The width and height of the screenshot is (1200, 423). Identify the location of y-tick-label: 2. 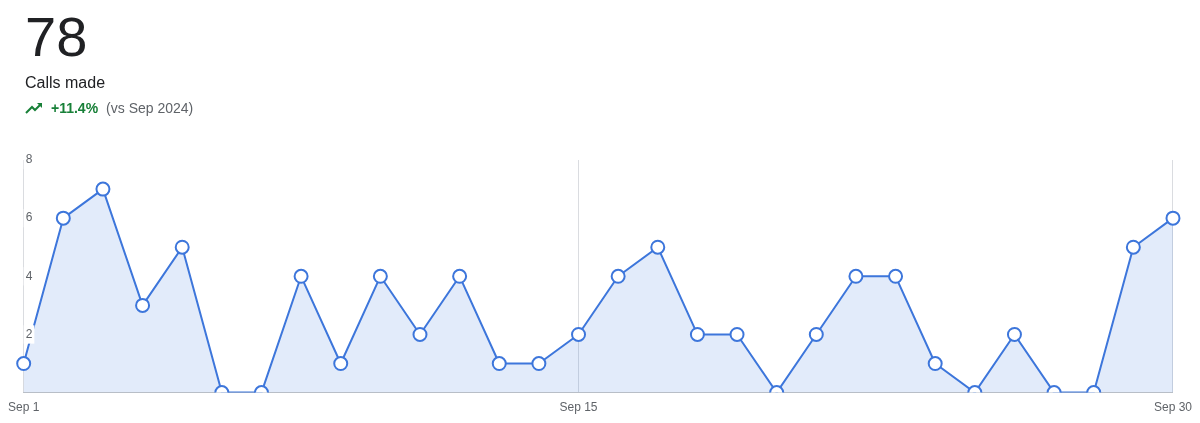
(29, 333).